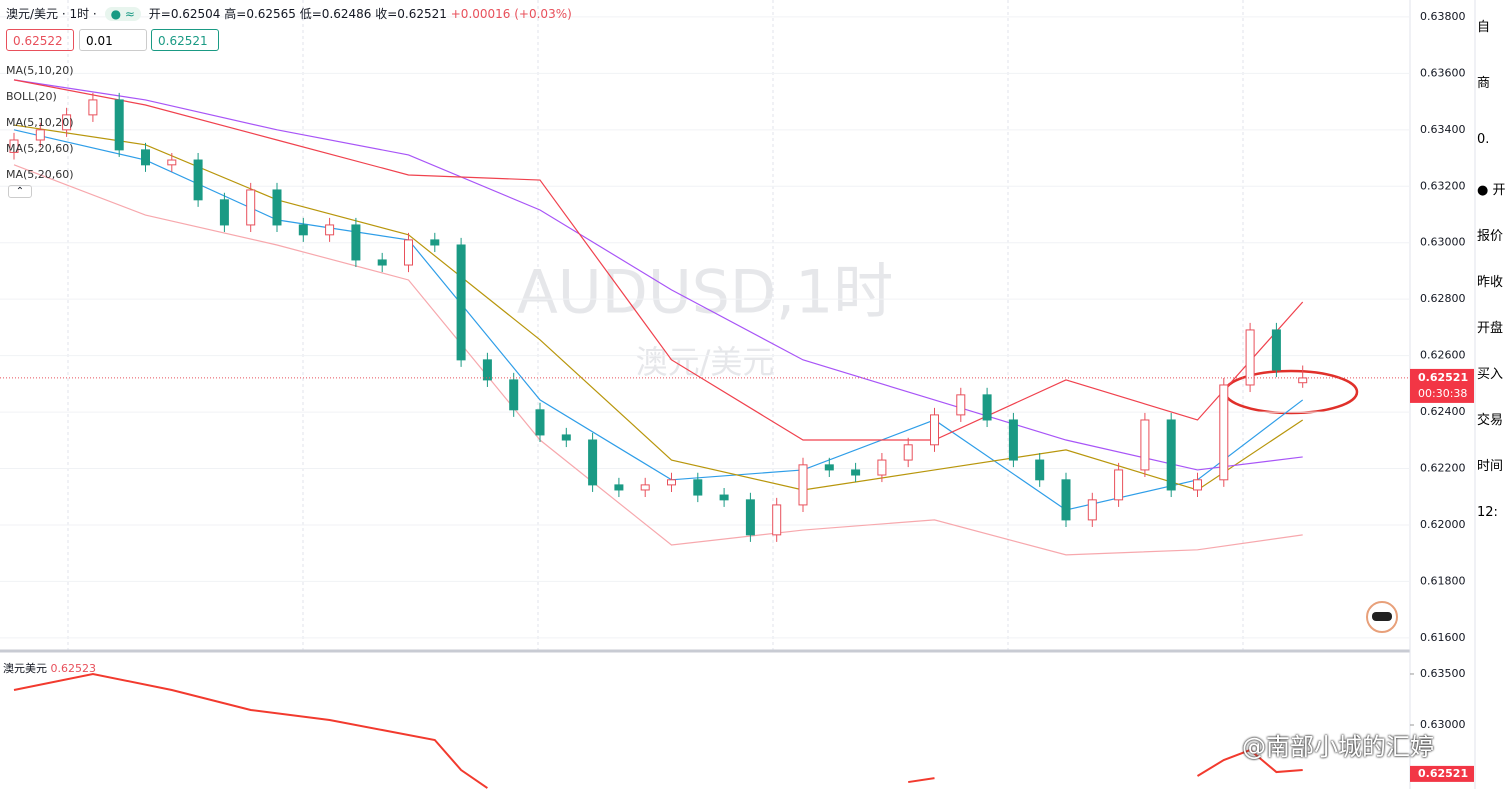  I want to click on sidebar-text: 0., so click(1483, 139).